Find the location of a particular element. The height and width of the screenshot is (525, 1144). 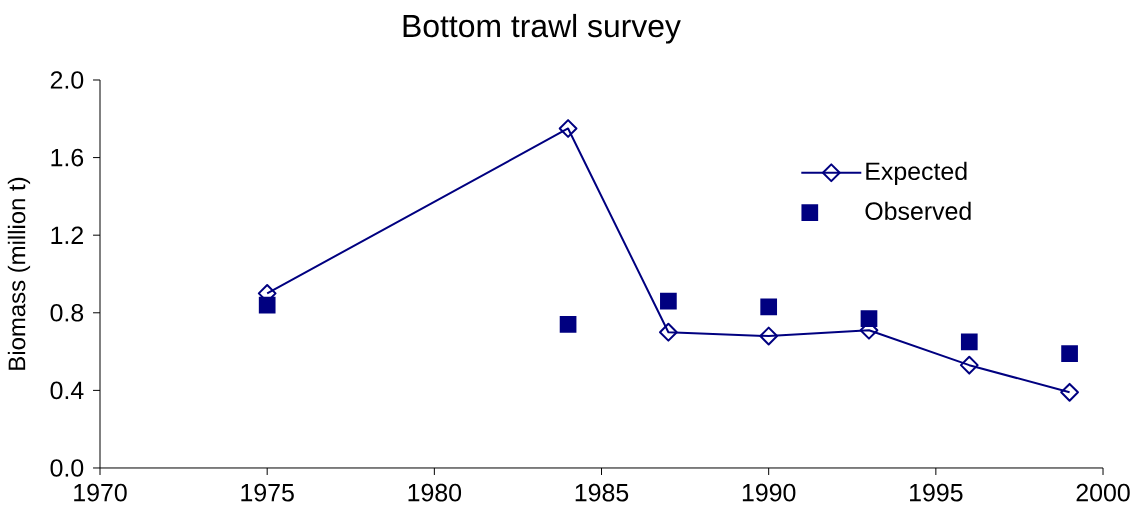

y-tick-label: 2.0 is located at coordinates (67, 80).